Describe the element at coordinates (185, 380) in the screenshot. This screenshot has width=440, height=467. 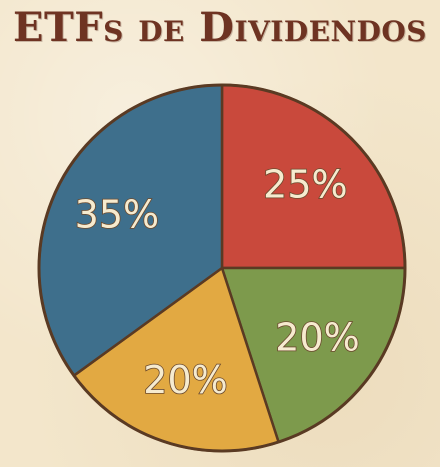
I see `slice-label-3: 20%` at that location.